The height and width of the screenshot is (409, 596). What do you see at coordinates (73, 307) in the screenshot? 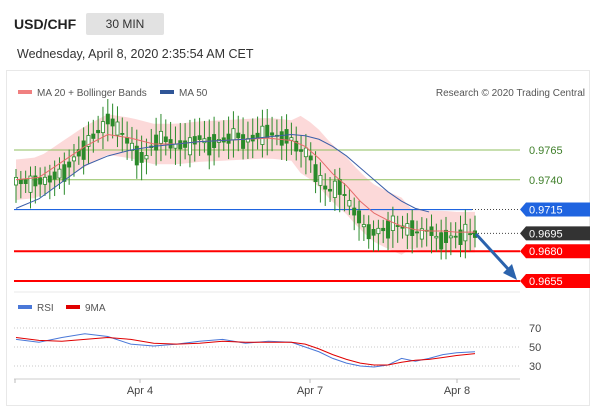
I see `legend-9ma-swatch` at bounding box center [73, 307].